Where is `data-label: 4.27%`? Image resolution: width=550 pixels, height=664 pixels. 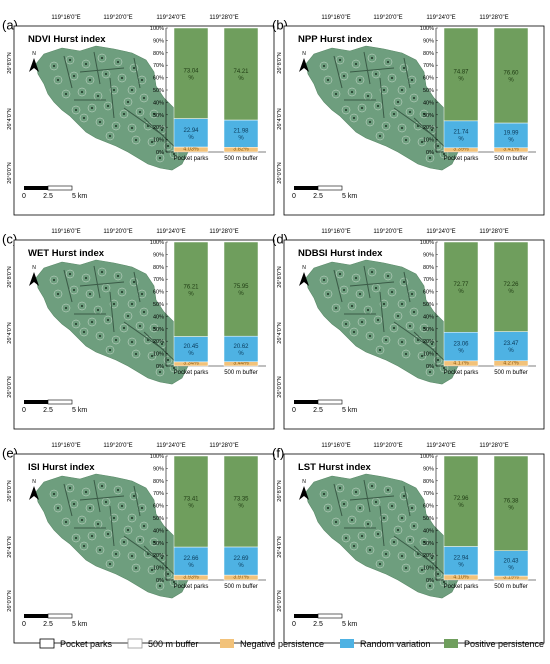
data-label: 4.27% is located at coordinates (511, 364).